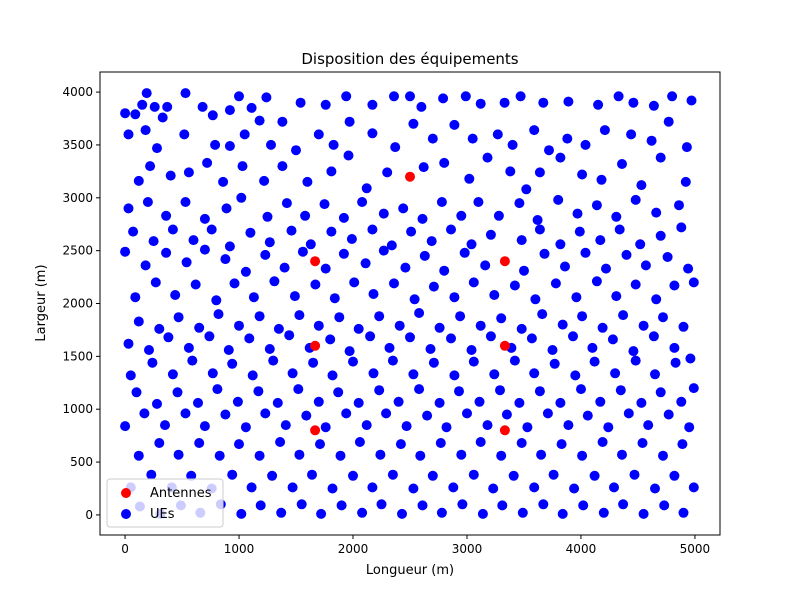 This screenshot has width=800, height=604. I want to click on legend-marker-ues, so click(126, 514).